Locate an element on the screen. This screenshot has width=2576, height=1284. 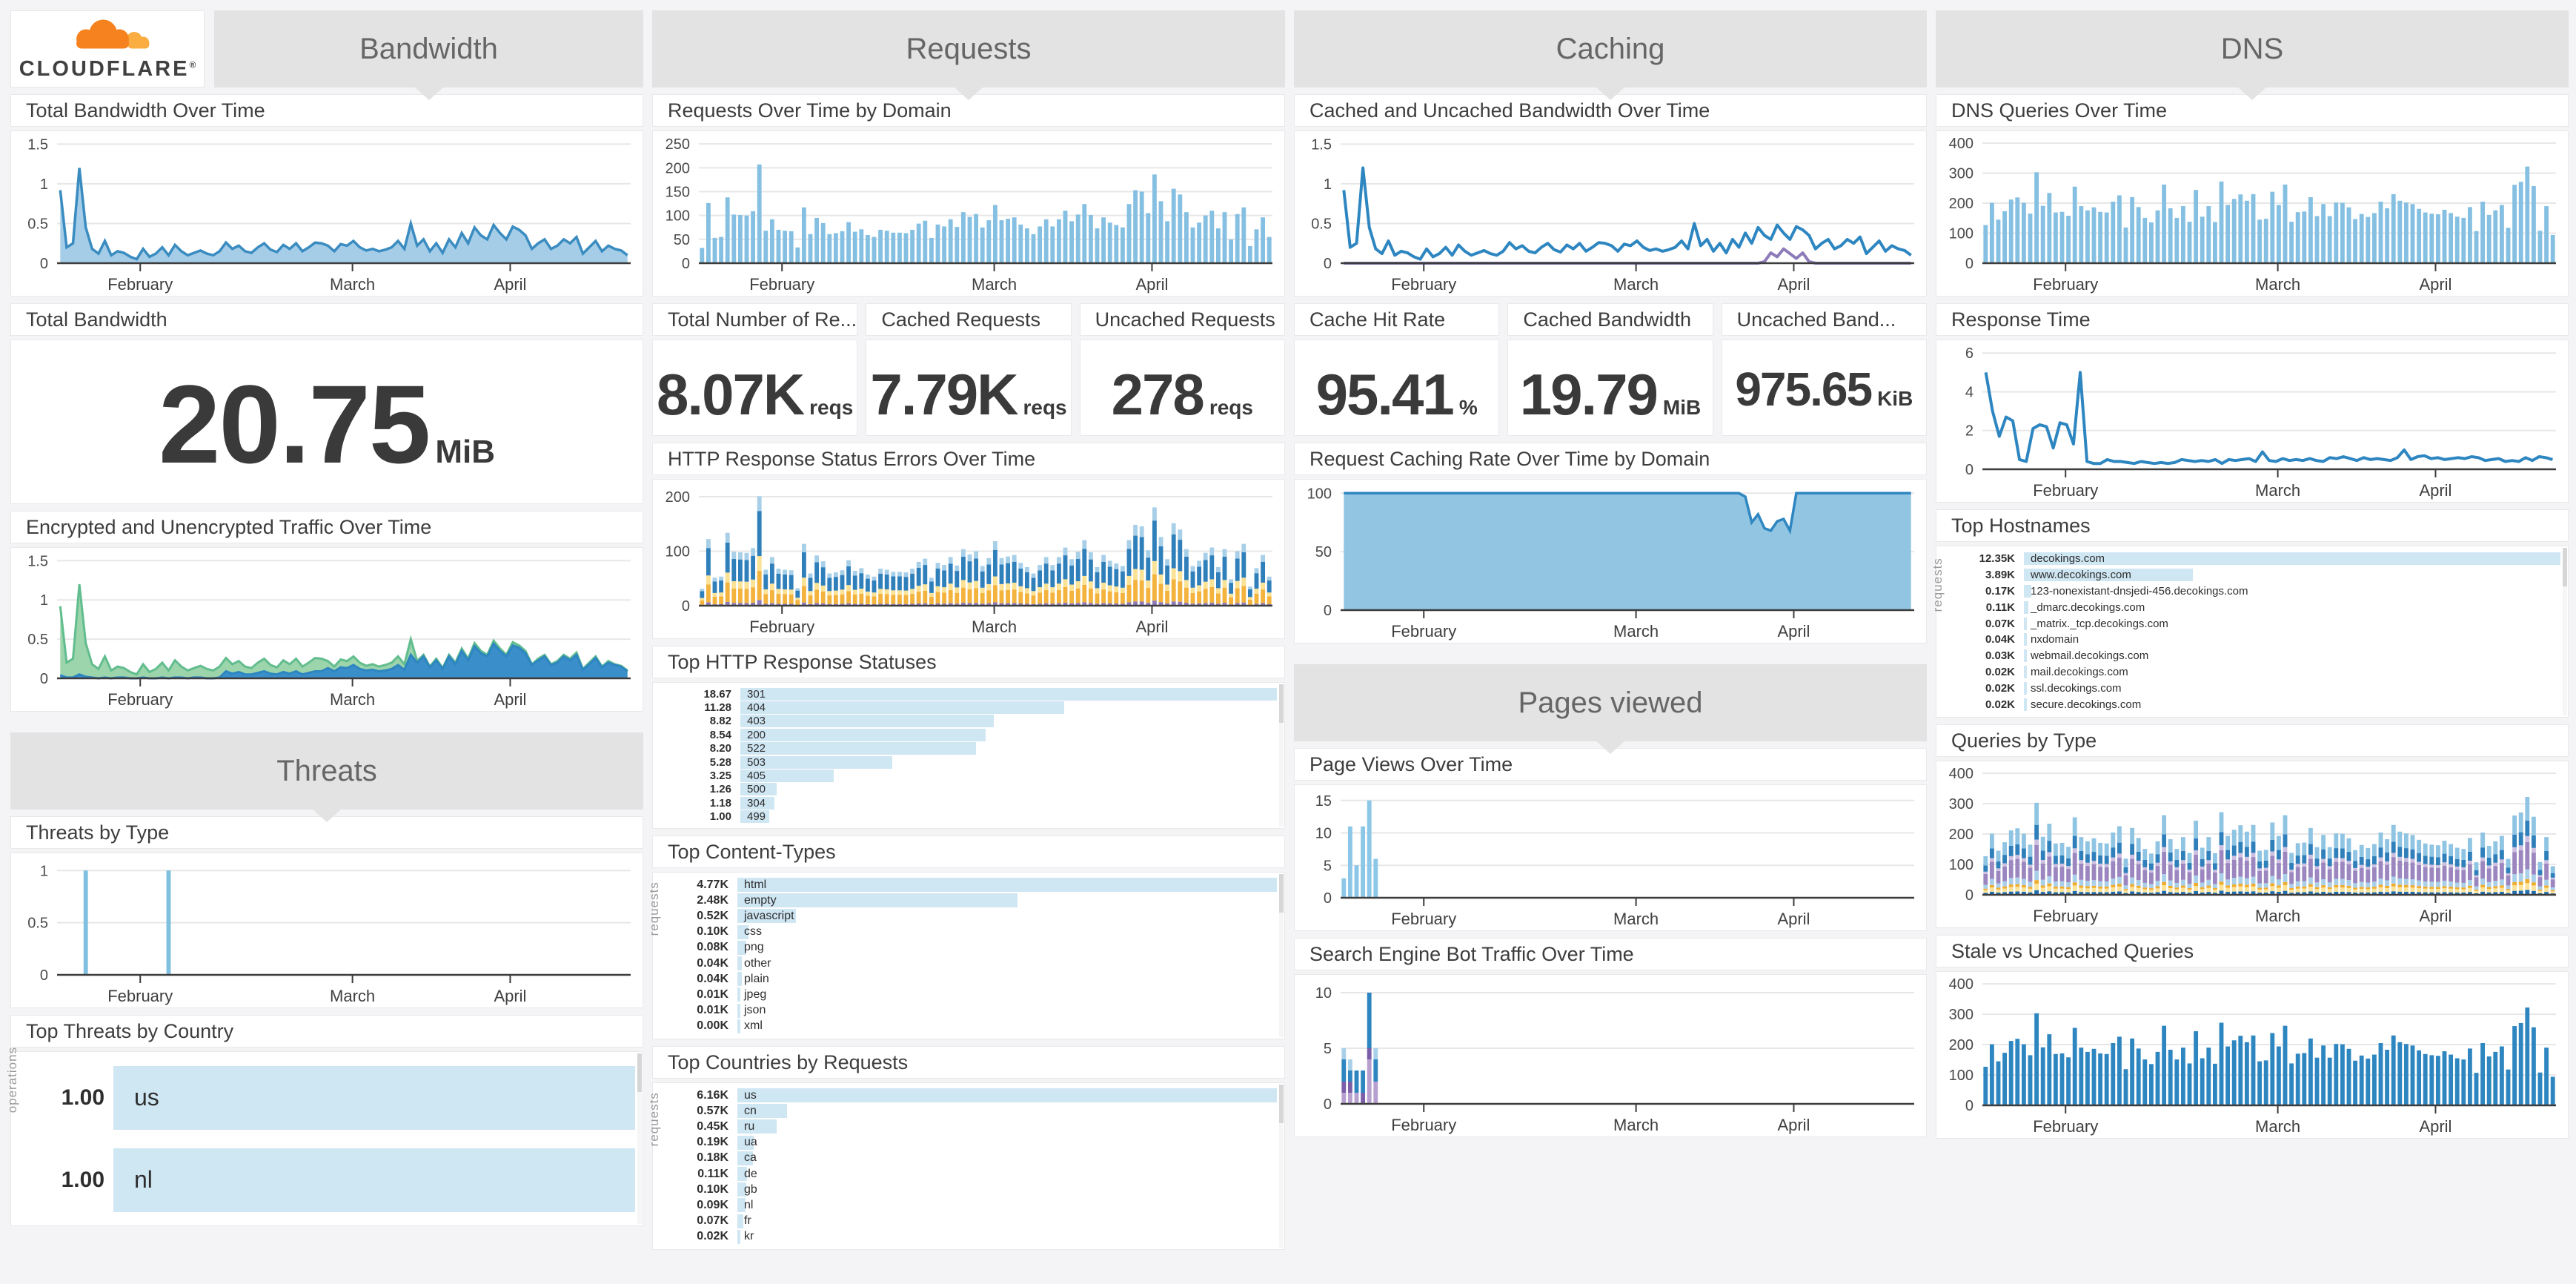
section-header-requests: Requests is located at coordinates (968, 55).